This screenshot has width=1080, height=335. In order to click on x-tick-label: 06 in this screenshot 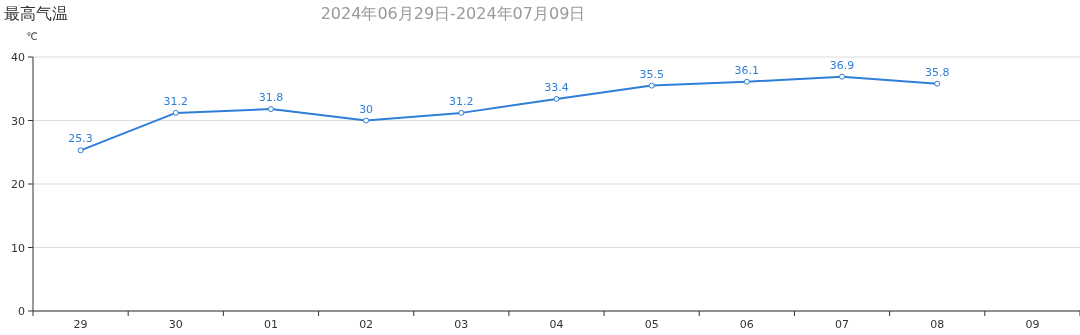, I will do `click(746, 324)`.